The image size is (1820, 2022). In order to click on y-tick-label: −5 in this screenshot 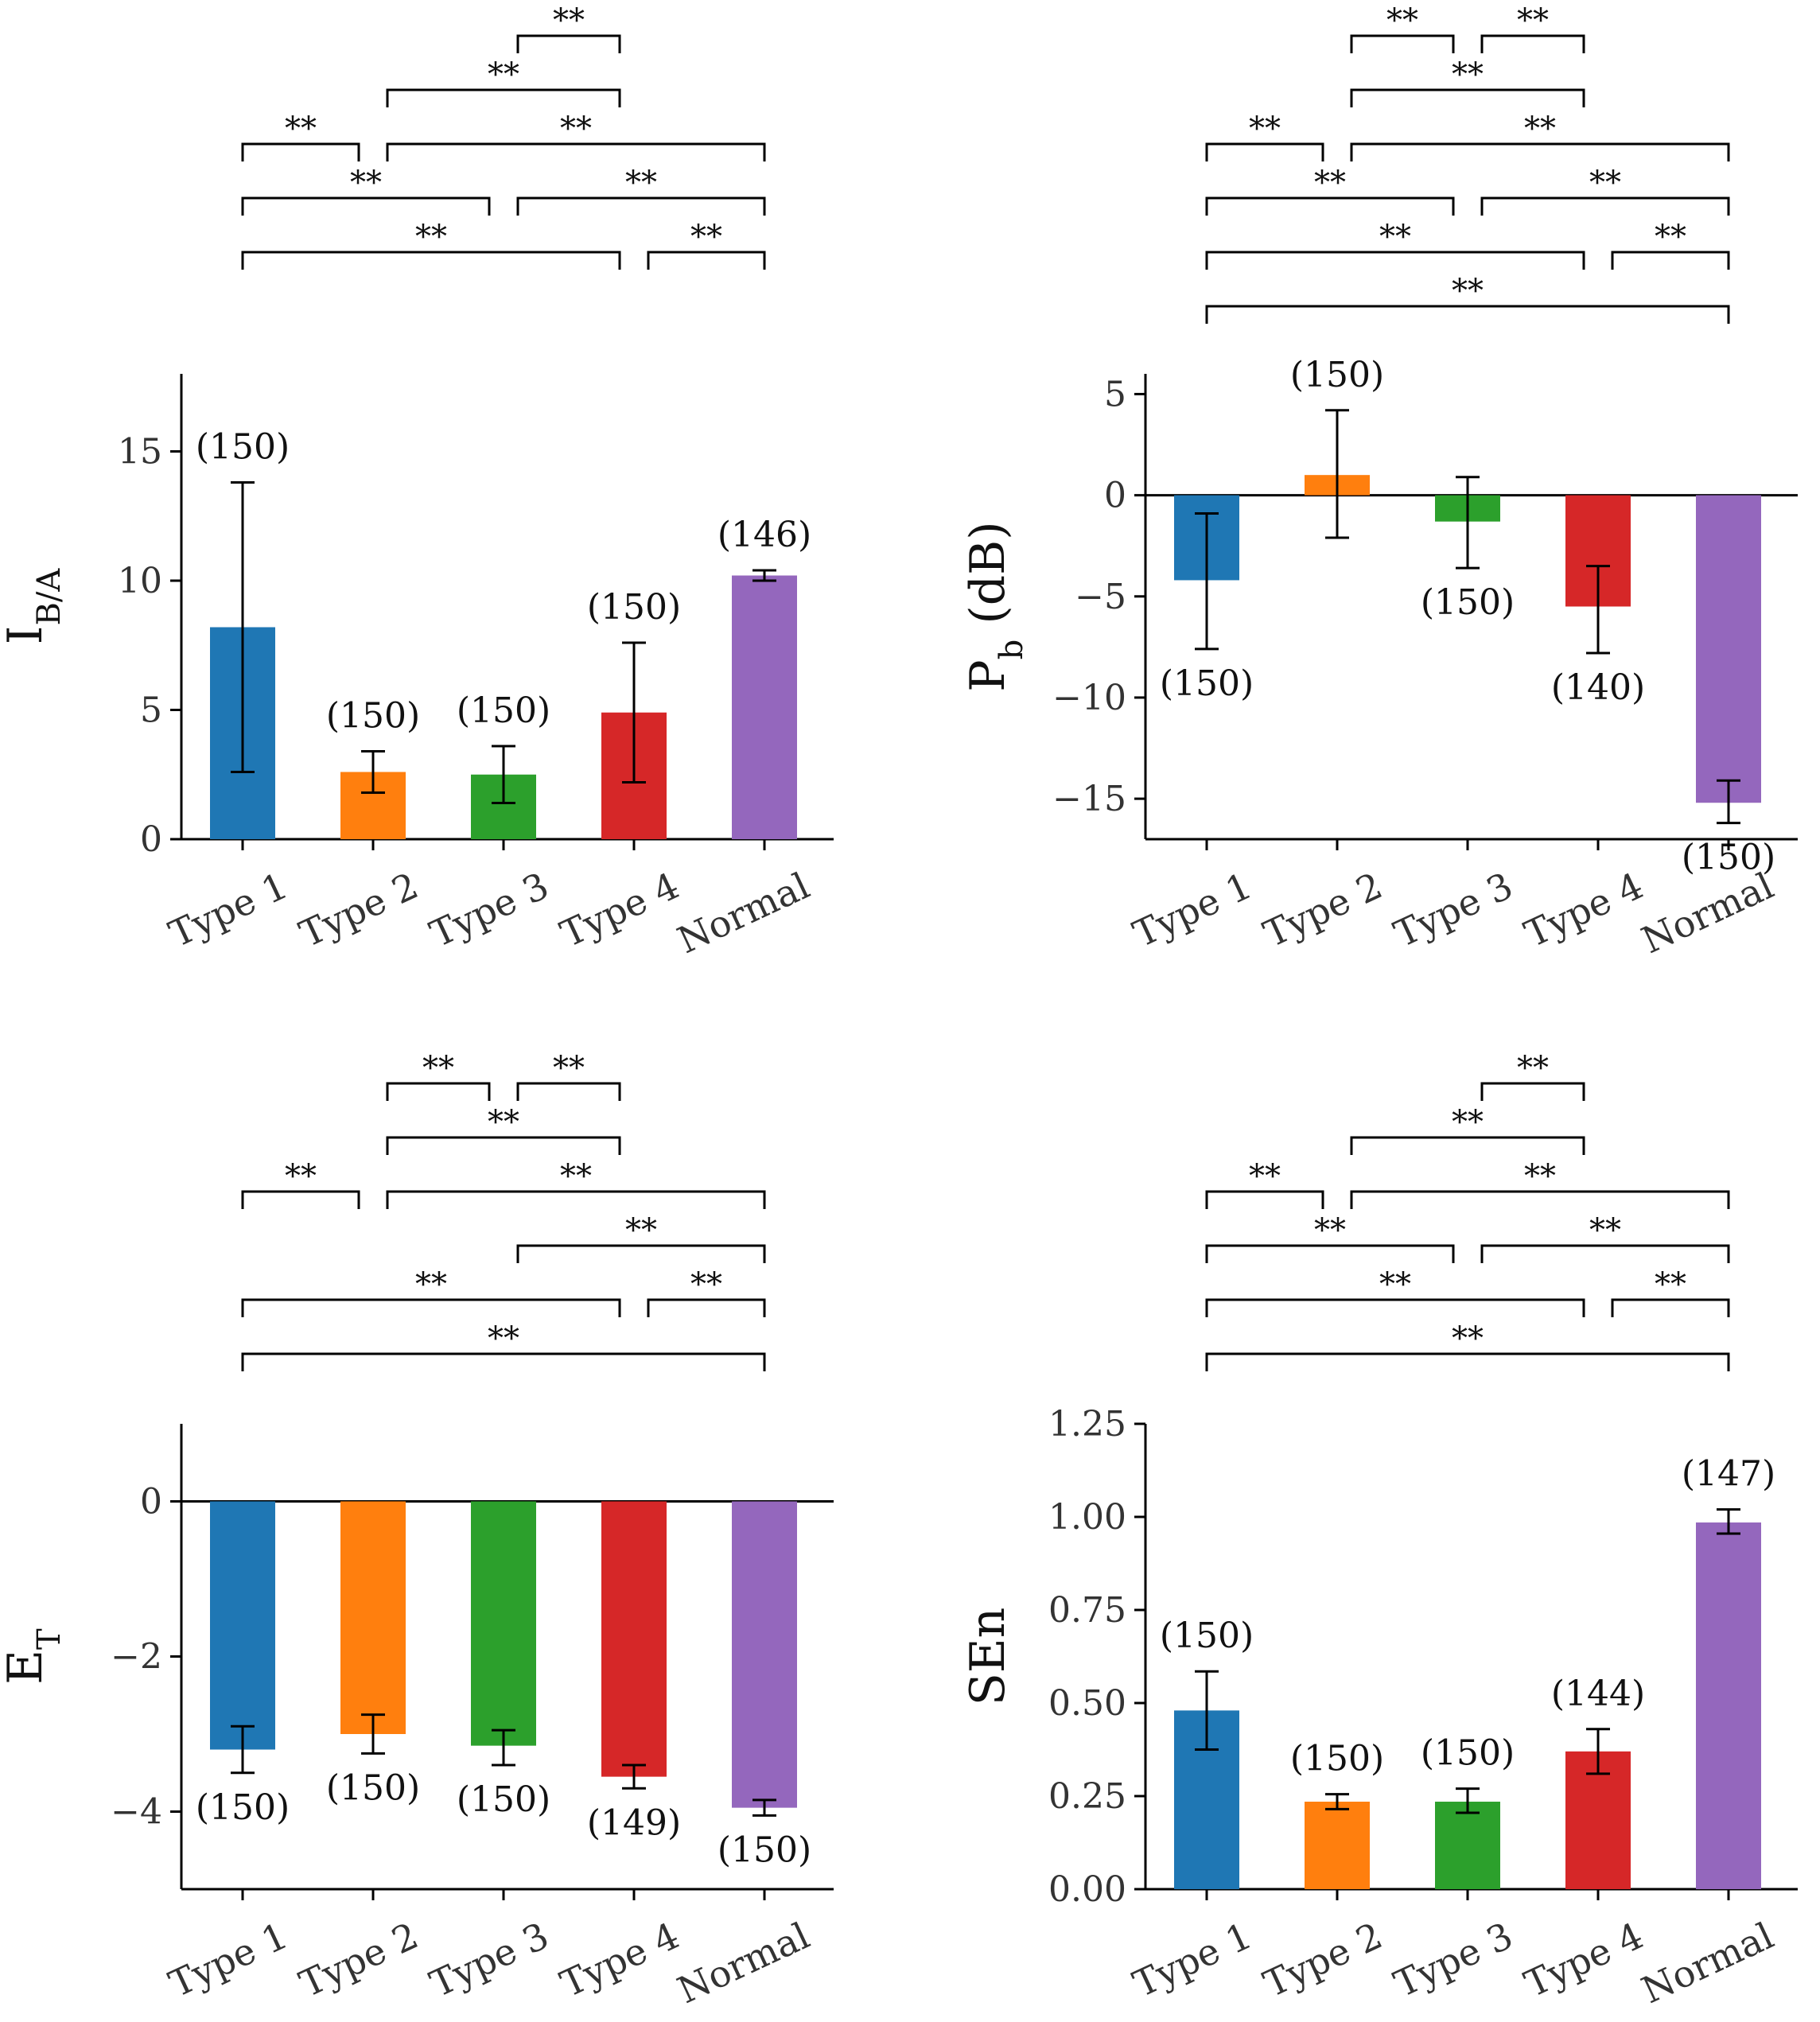, I will do `click(1100, 597)`.